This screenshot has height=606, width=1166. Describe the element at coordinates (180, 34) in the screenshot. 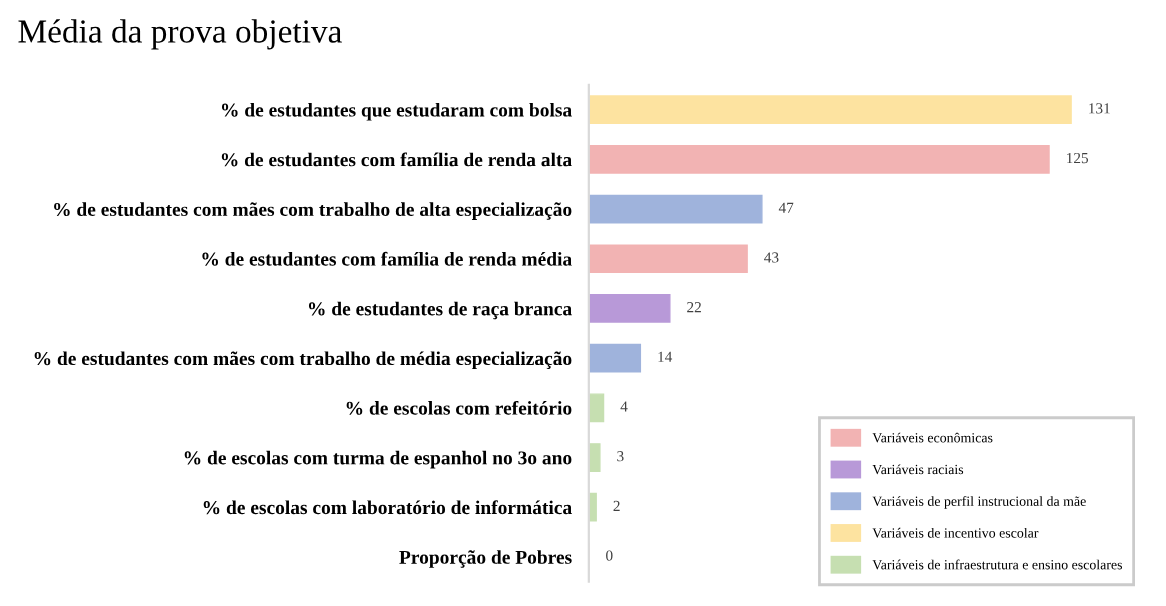

I see `text: Média da prova objetiva` at that location.